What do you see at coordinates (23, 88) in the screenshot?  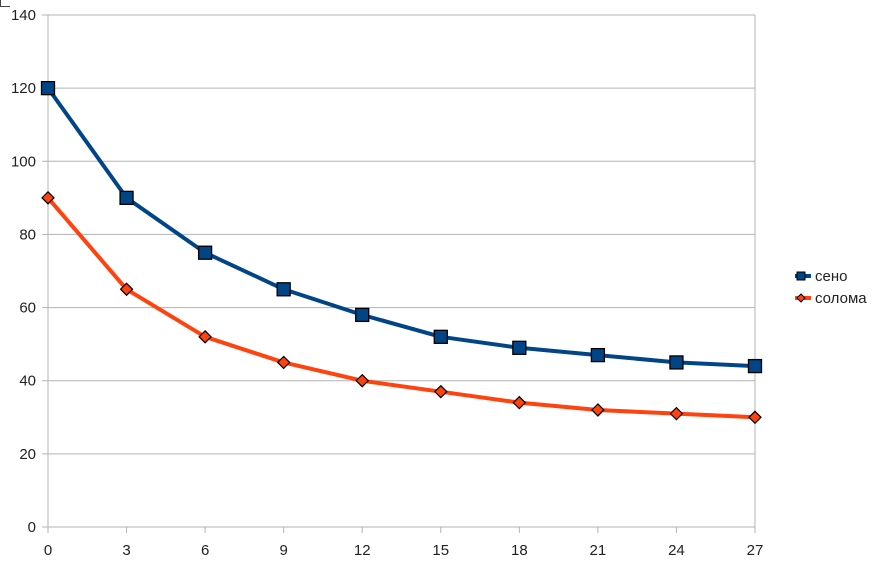 I see `y-tick-label: 120` at bounding box center [23, 88].